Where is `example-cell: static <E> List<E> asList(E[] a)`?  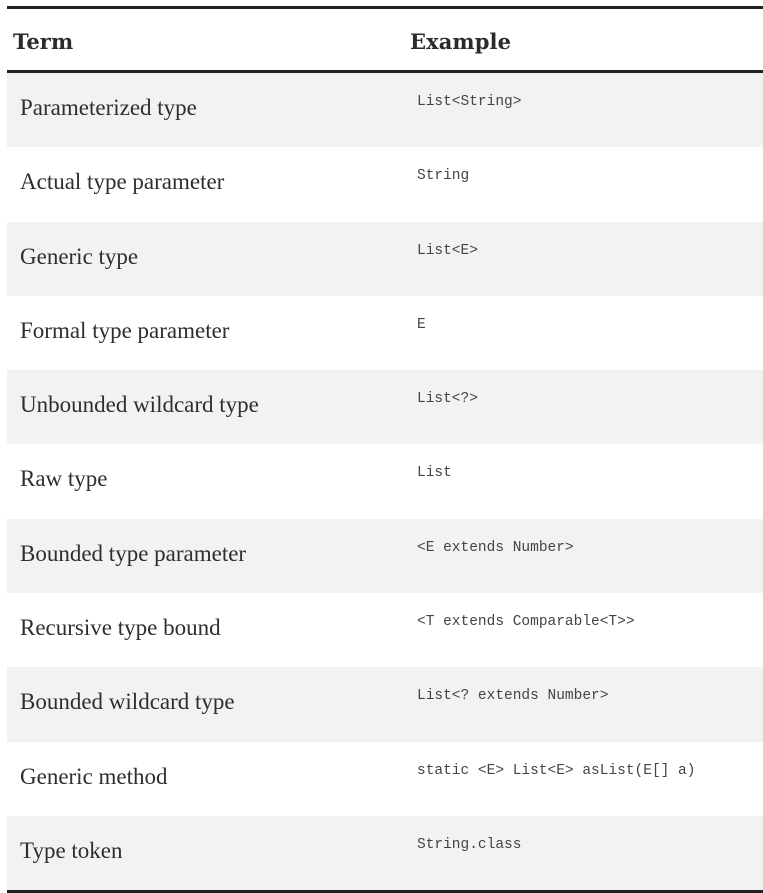
example-cell: static <E> List<E> asList(E[] a) is located at coordinates (556, 770).